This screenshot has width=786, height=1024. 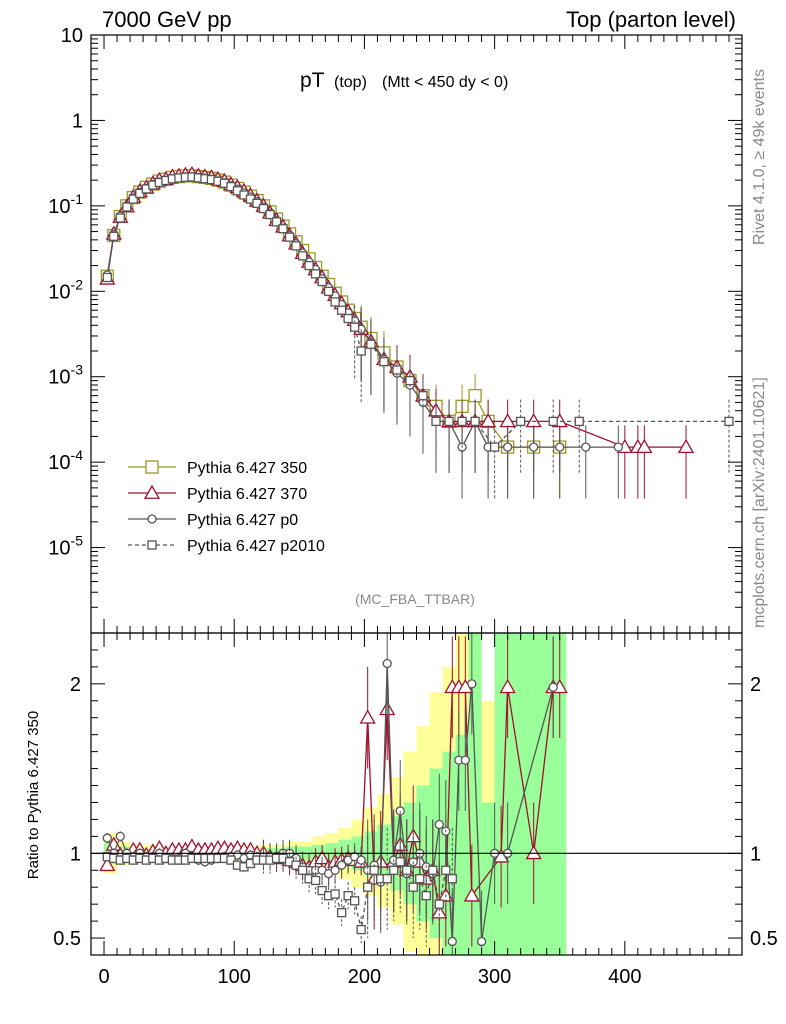 I want to click on y-tick-label: 10⁻⁵, so click(x=65, y=546).